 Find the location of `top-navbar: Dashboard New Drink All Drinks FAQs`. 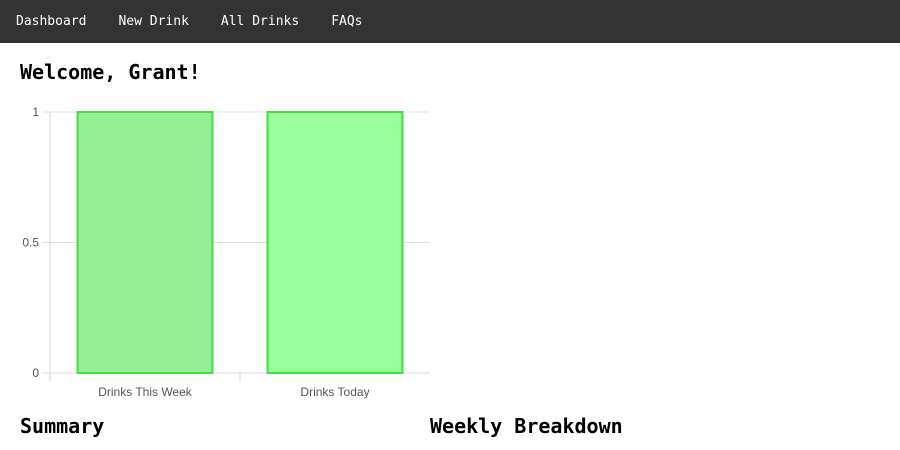

top-navbar: Dashboard New Drink All Drinks FAQs is located at coordinates (450, 21).